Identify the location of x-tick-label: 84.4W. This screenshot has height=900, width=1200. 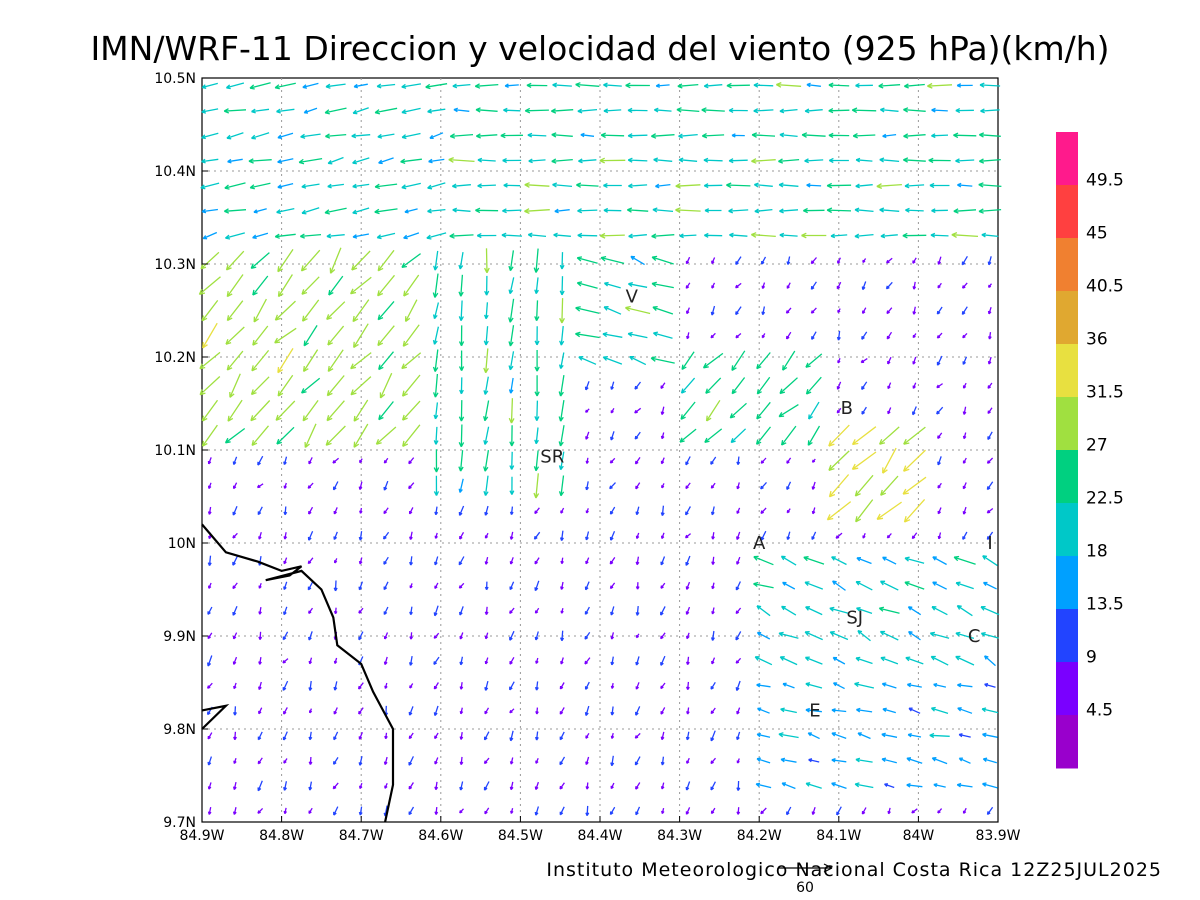
(599, 836).